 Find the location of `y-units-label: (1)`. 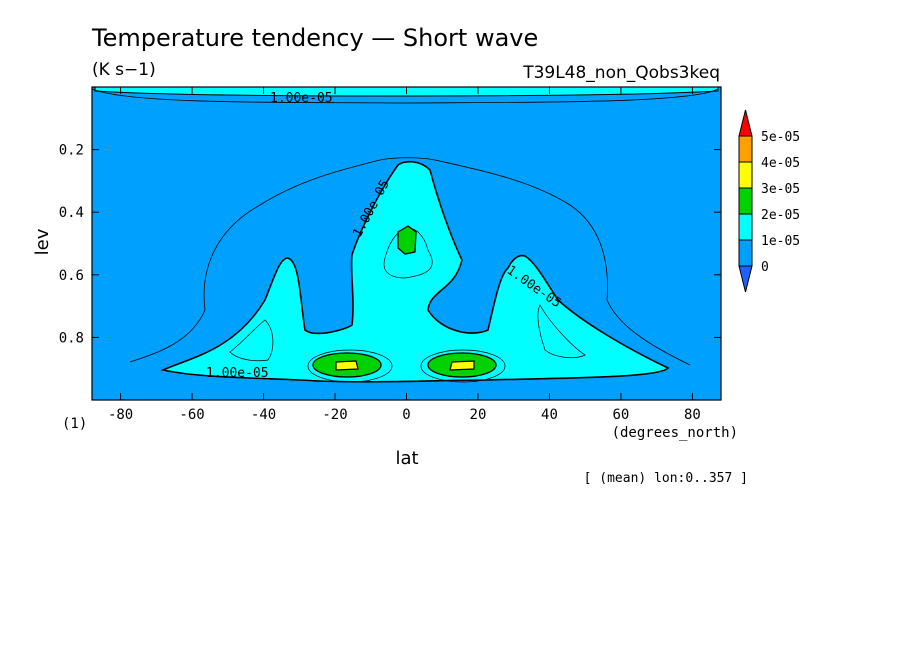

y-units-label: (1) is located at coordinates (74, 424).